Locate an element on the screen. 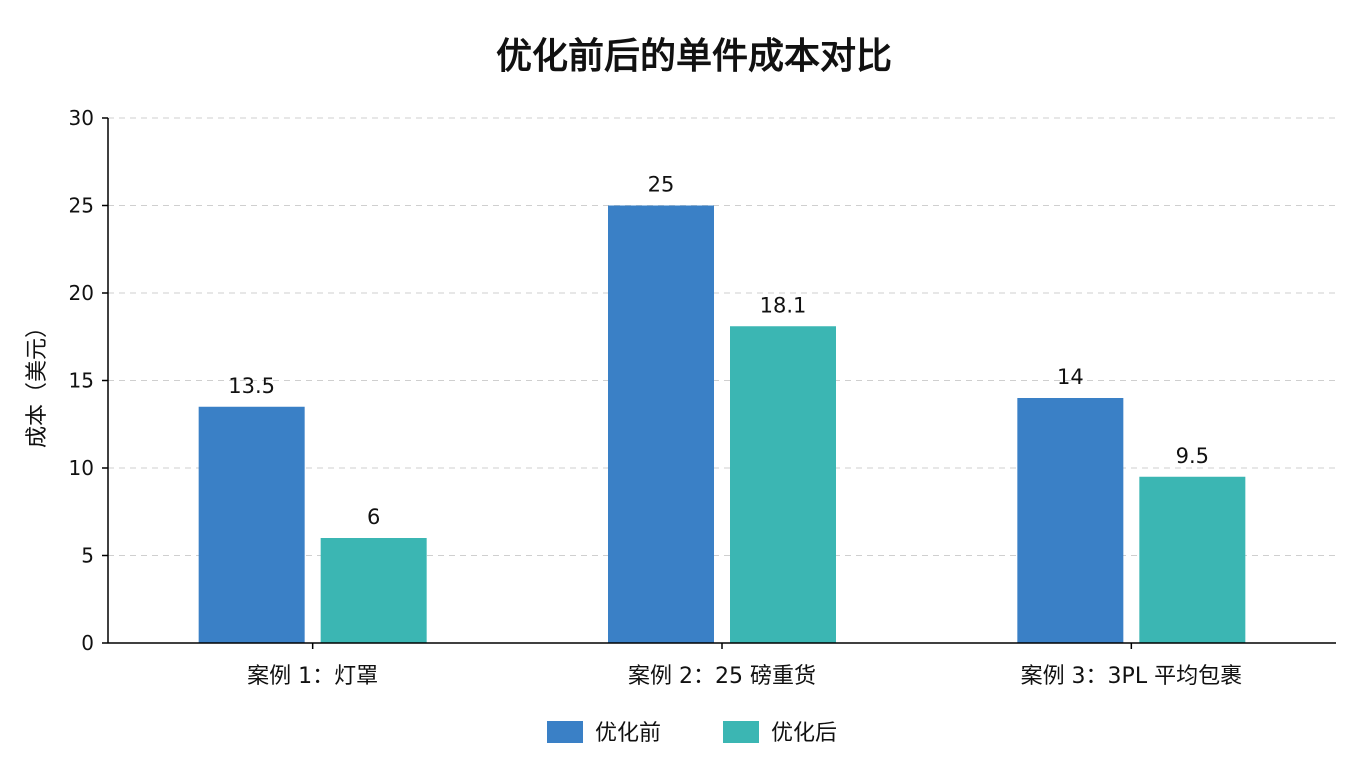 This screenshot has height=768, width=1360. data-label: 14 is located at coordinates (1070, 377).